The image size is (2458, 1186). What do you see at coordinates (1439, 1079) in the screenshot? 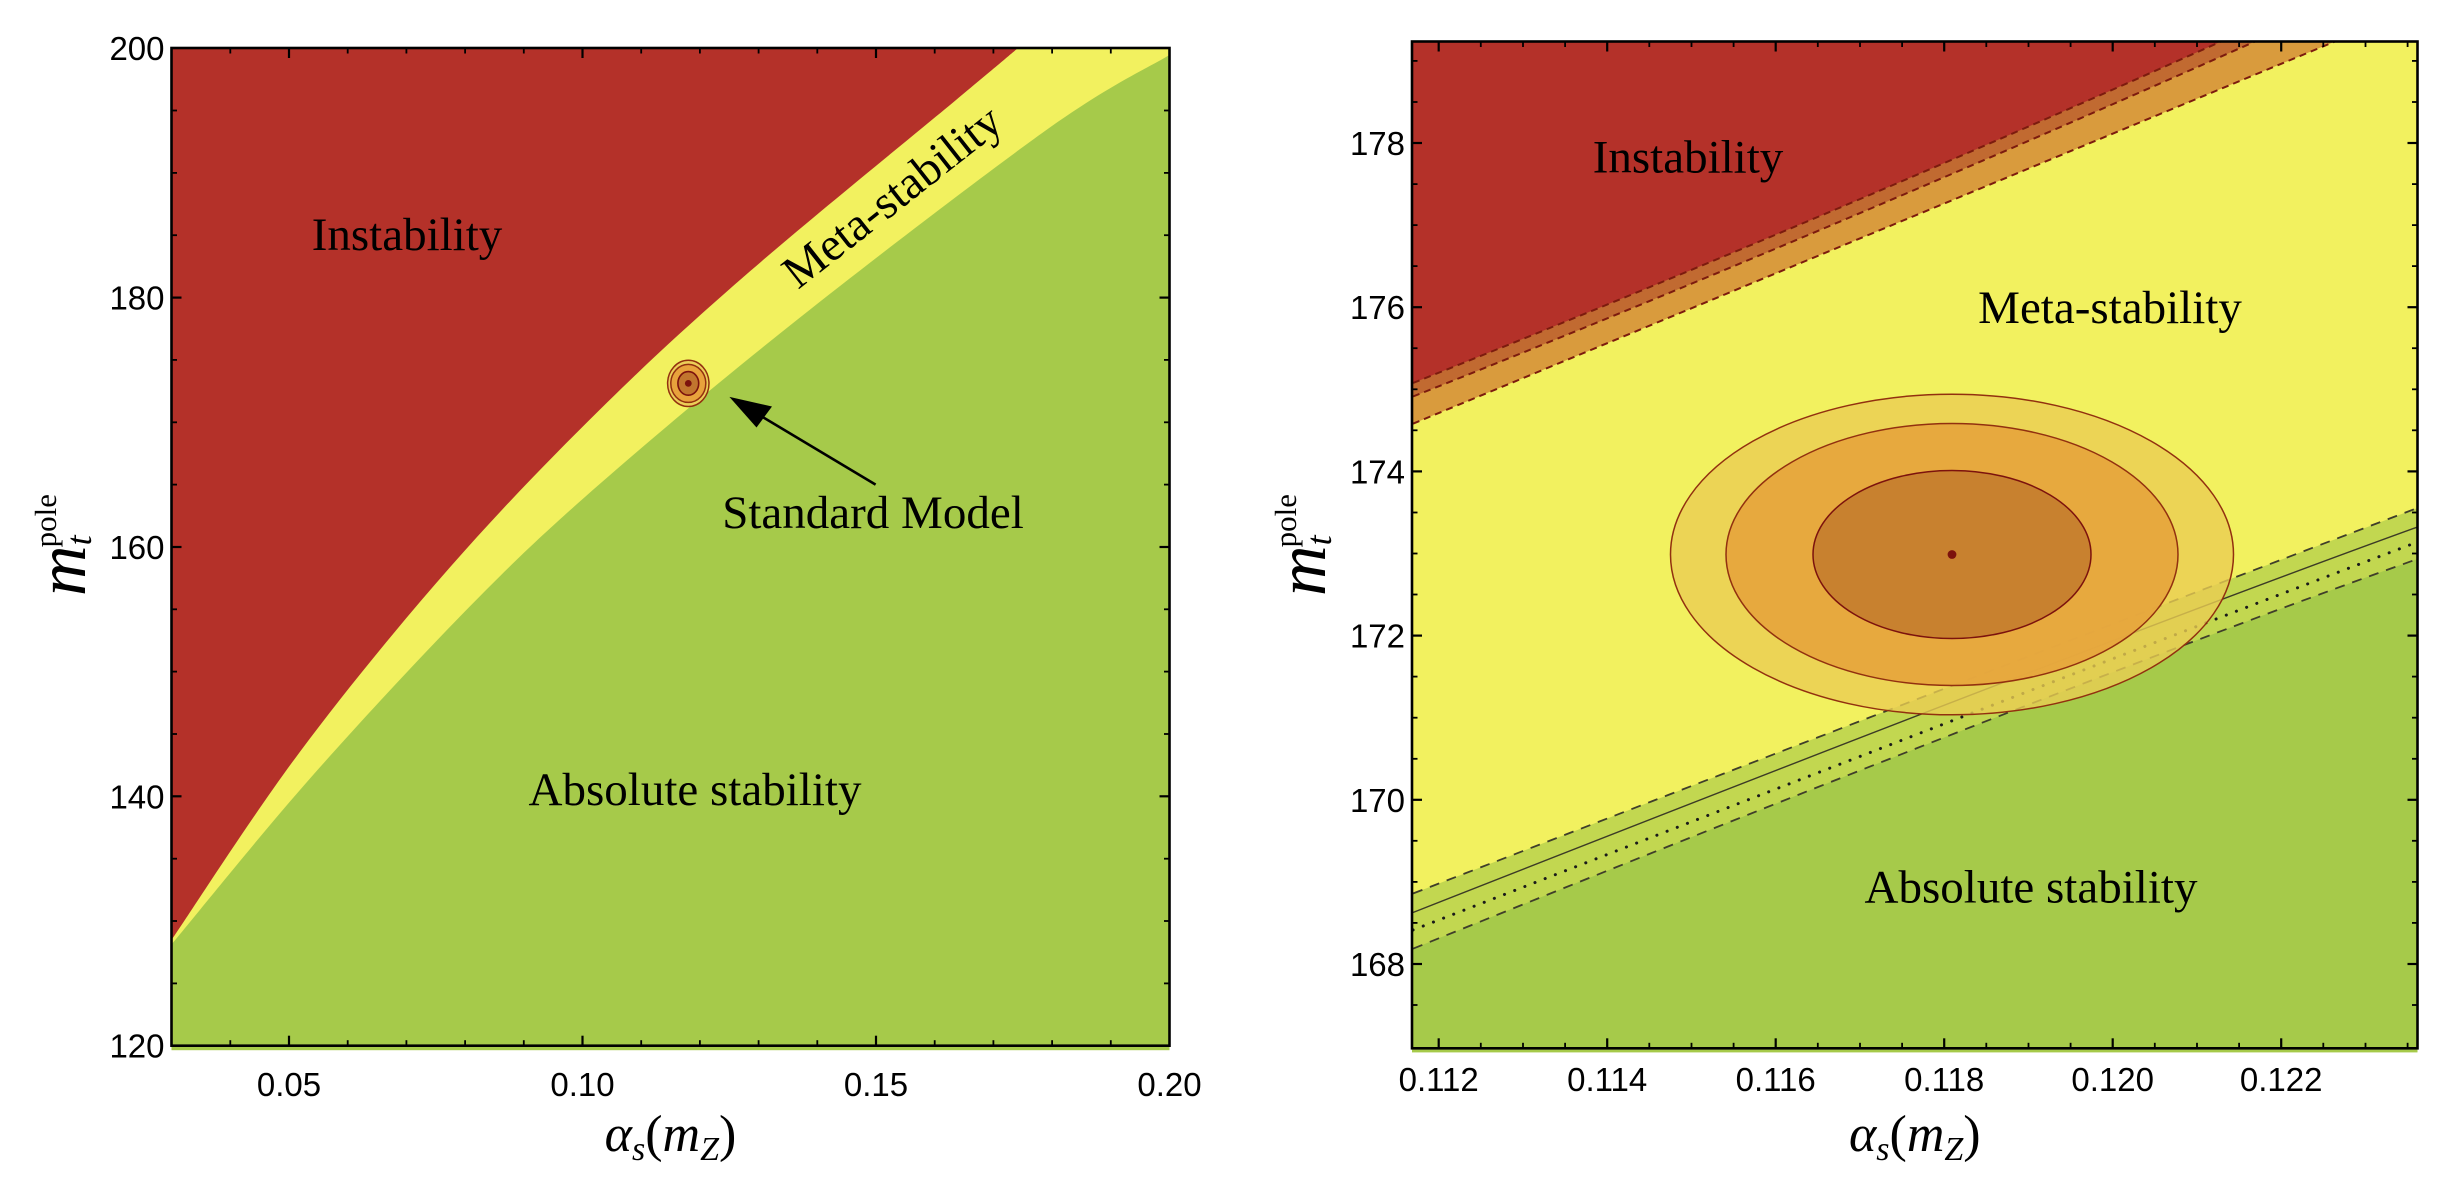
I see `svg-text: 0.112` at bounding box center [1439, 1079].